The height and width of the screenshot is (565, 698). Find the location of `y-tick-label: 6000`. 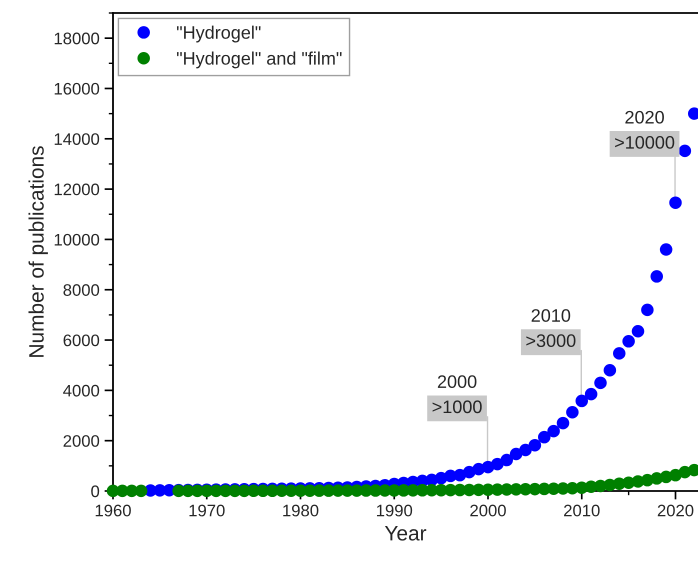

y-tick-label: 6000 is located at coordinates (82, 340).